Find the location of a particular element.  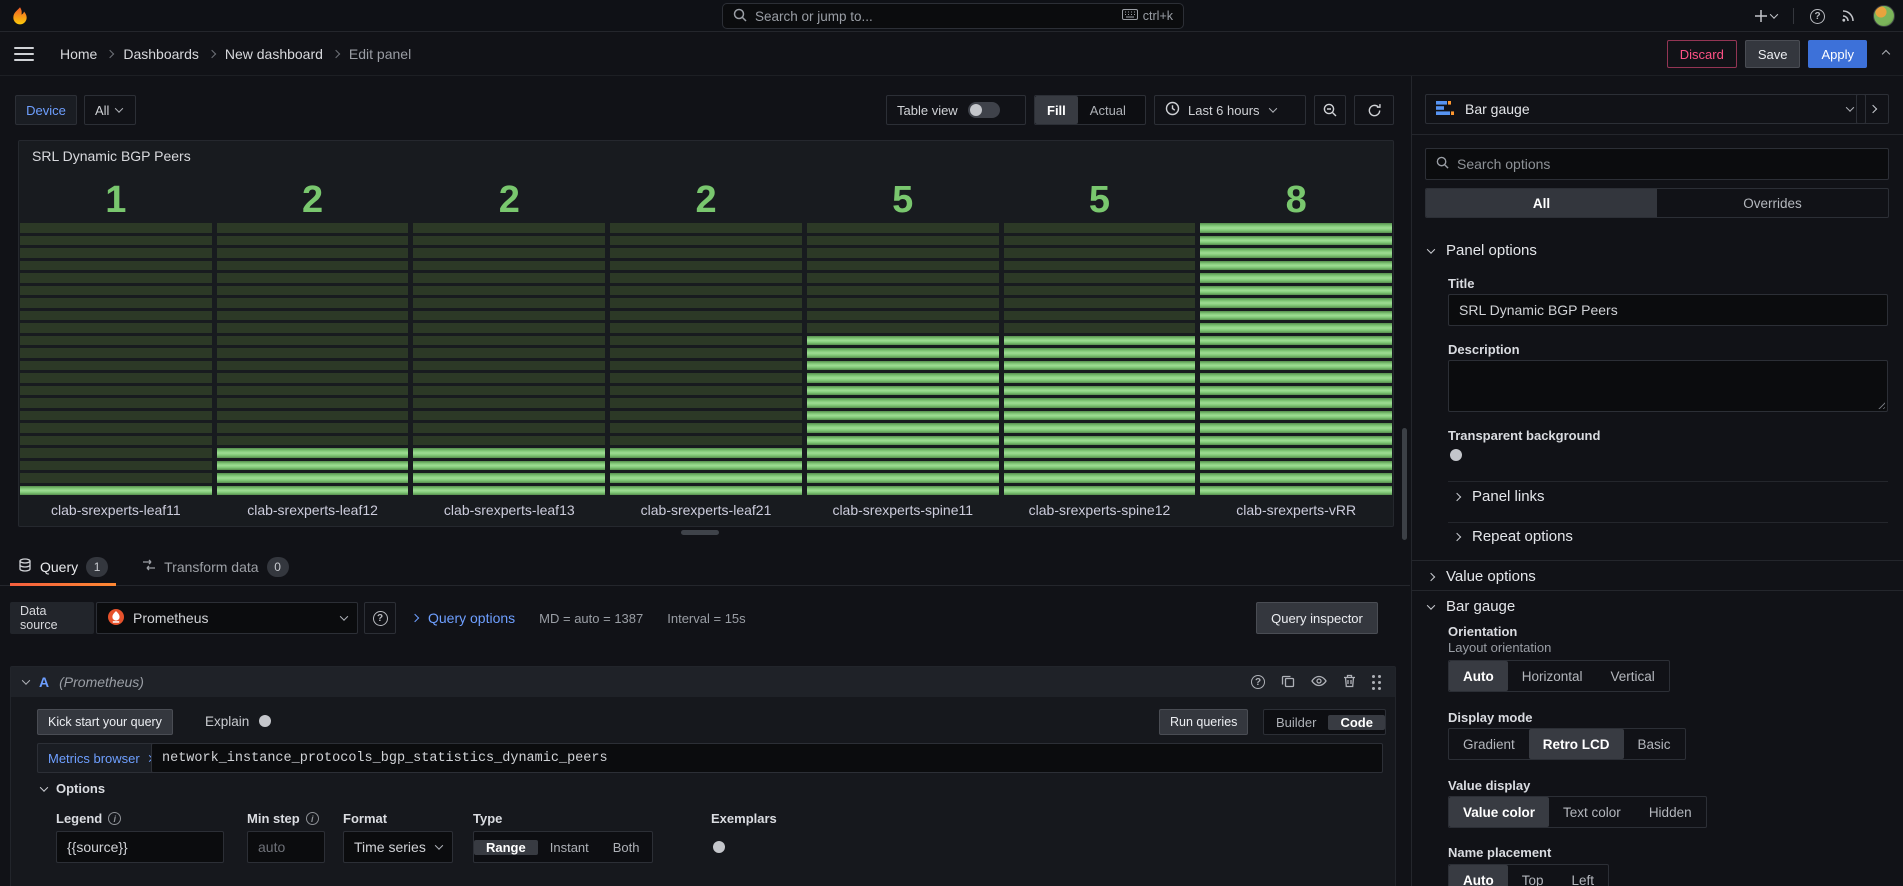

hide-query-icon is located at coordinates (1319, 682).